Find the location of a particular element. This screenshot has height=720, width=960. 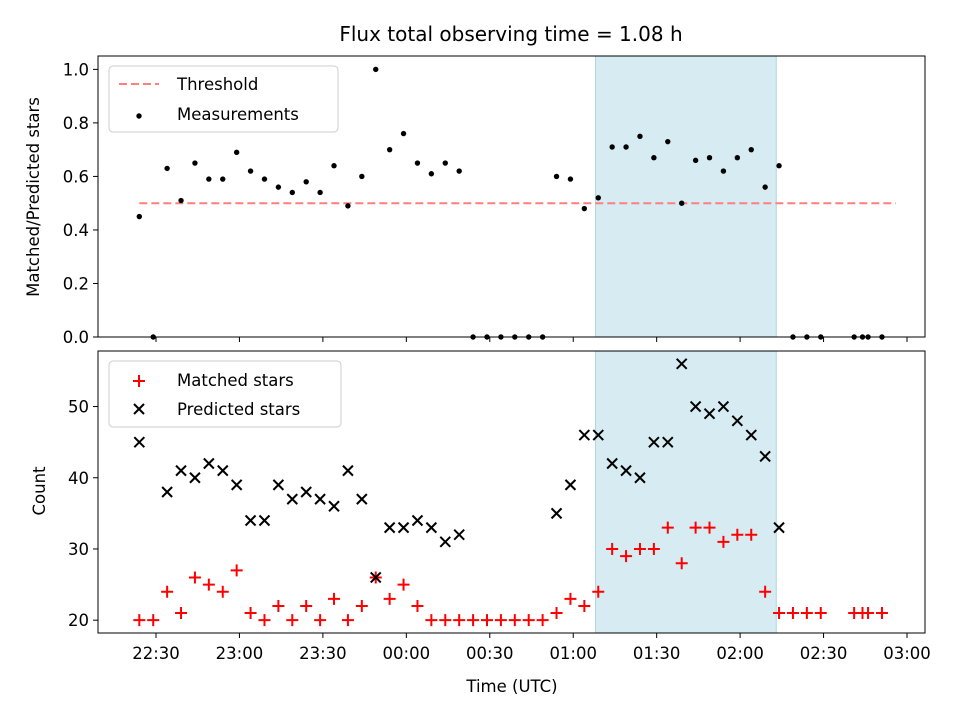

x-tick-label: 01:00 is located at coordinates (573, 653).